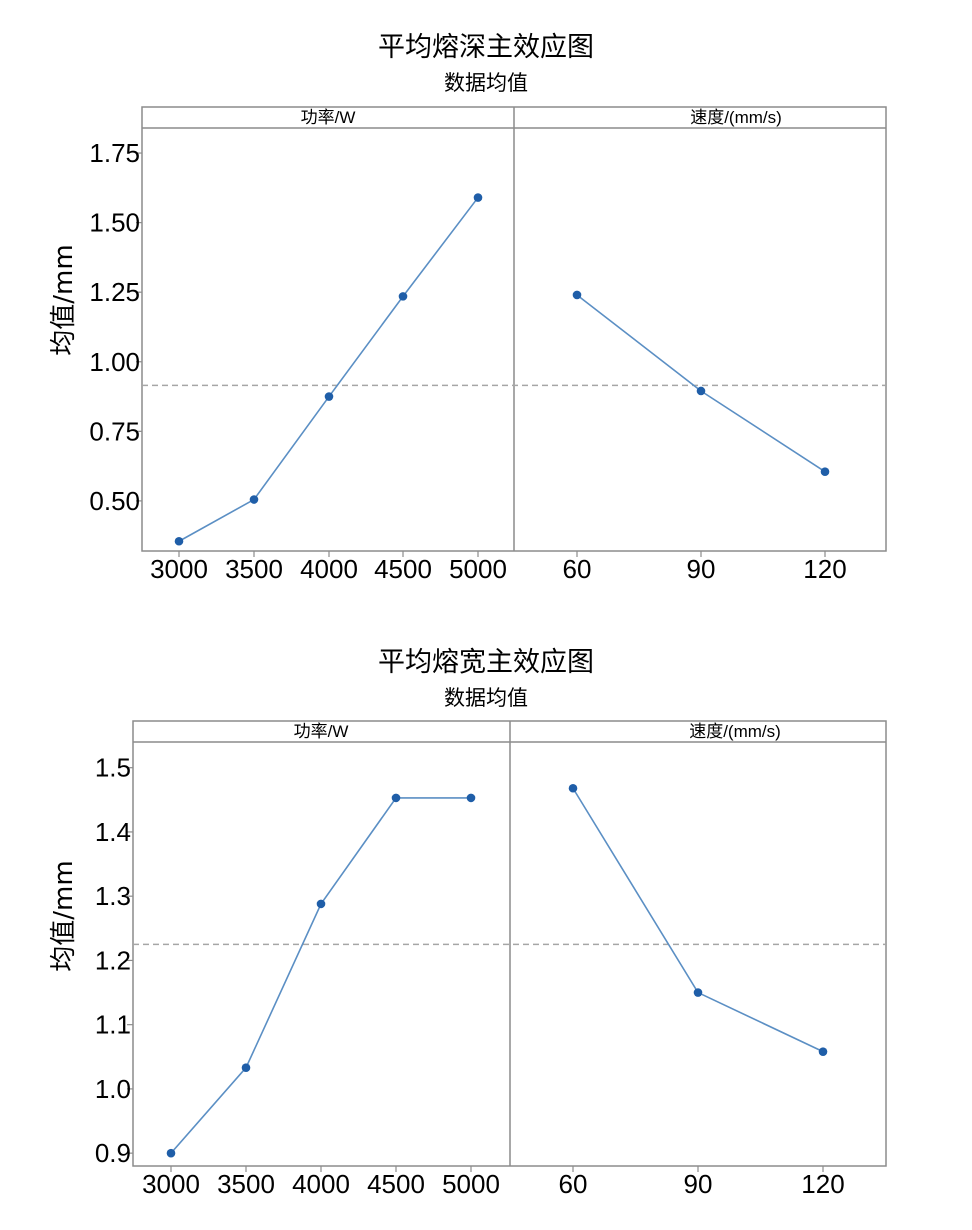 The height and width of the screenshot is (1230, 972). Describe the element at coordinates (114, 223) in the screenshot. I see `y-tick-label: 1.50` at that location.